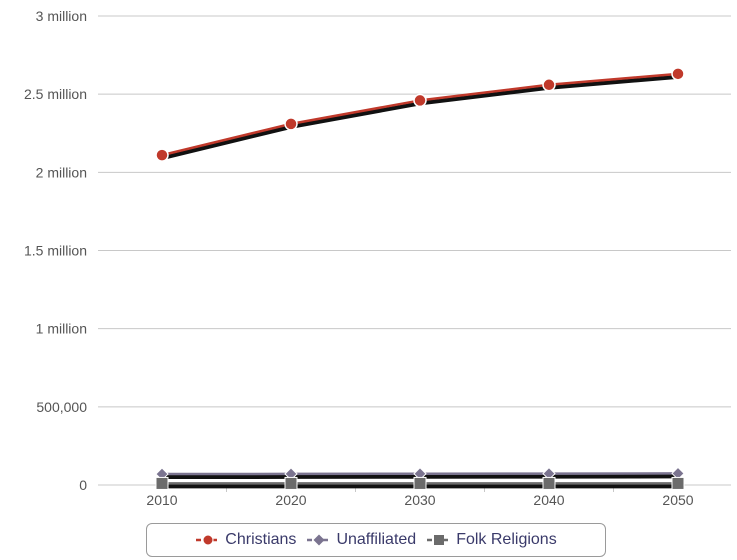 This screenshot has width=737, height=560. I want to click on x-tick-label: 2020, so click(290, 500).